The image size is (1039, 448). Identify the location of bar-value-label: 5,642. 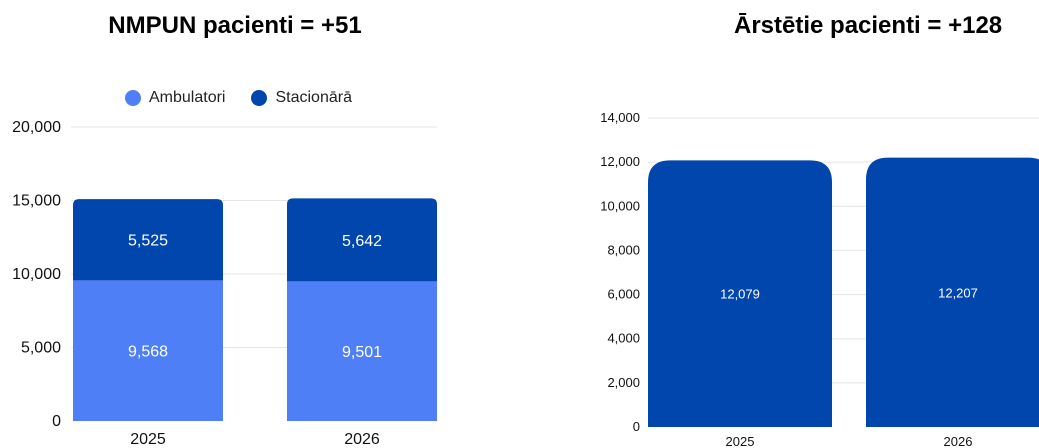
(362, 241).